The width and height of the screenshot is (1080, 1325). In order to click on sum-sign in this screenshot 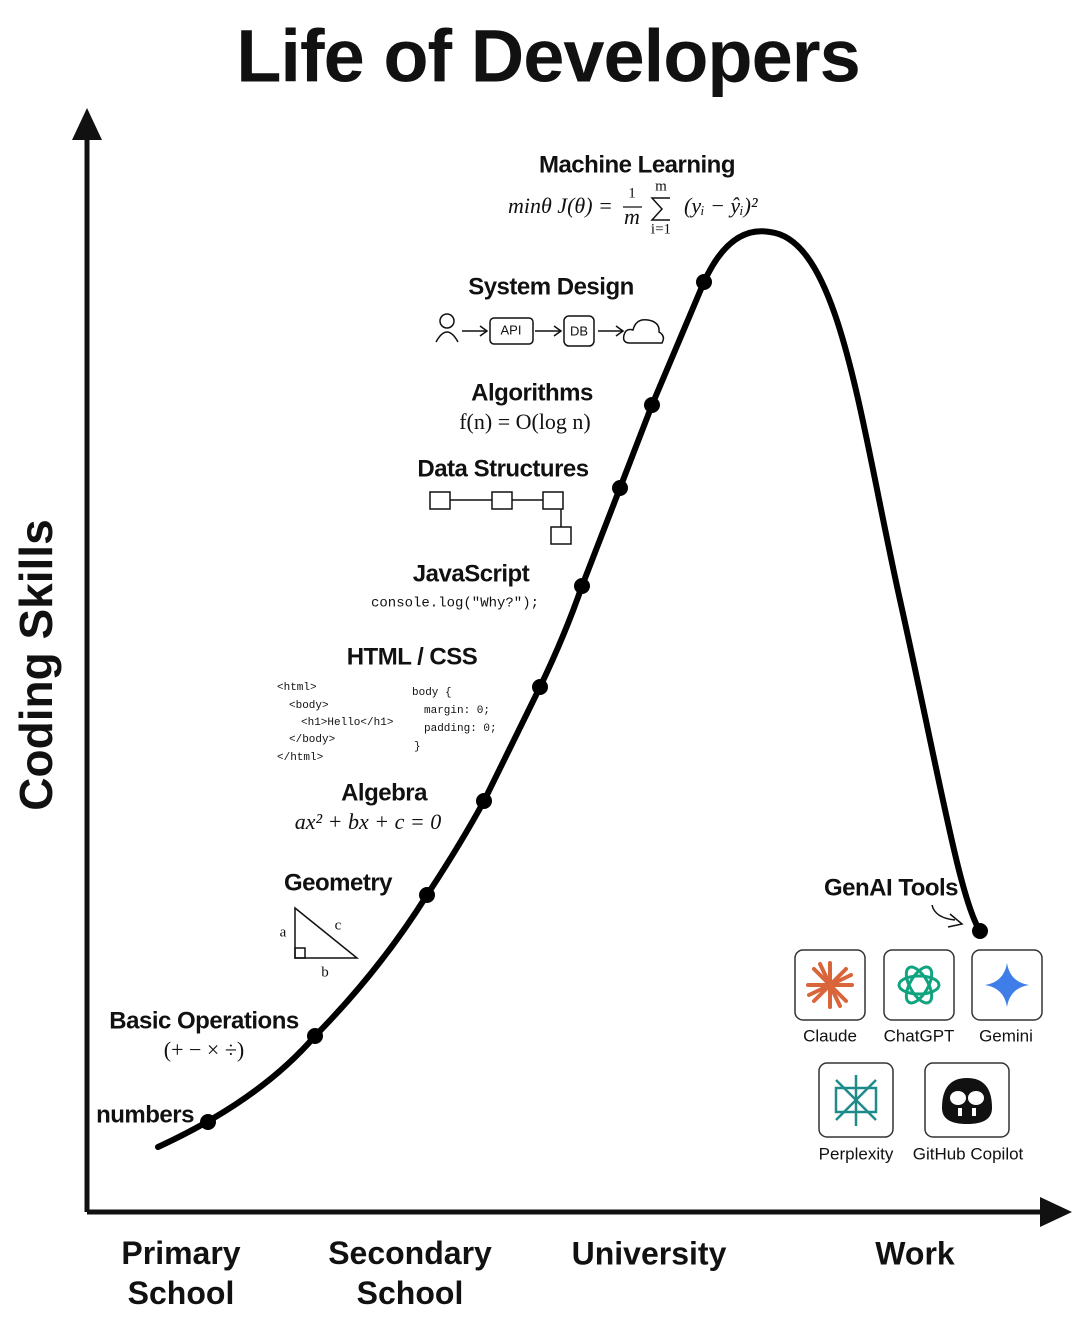, I will do `click(660, 209)`.